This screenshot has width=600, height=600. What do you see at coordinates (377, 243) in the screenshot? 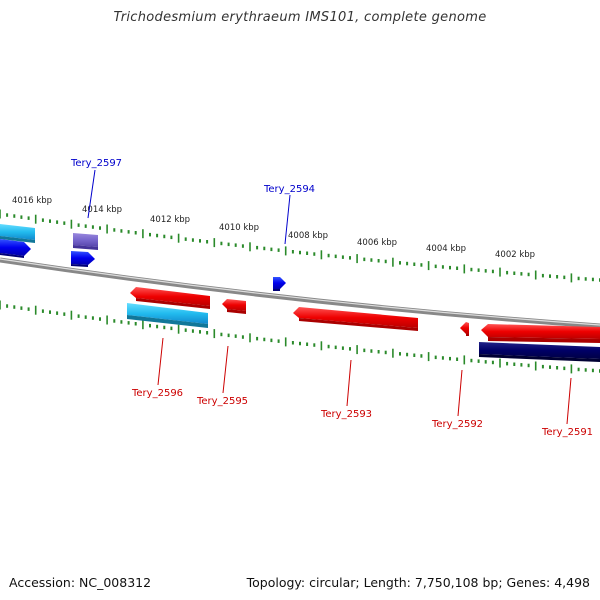
I see `scale-label-4006: 4006 kbp` at bounding box center [377, 243].